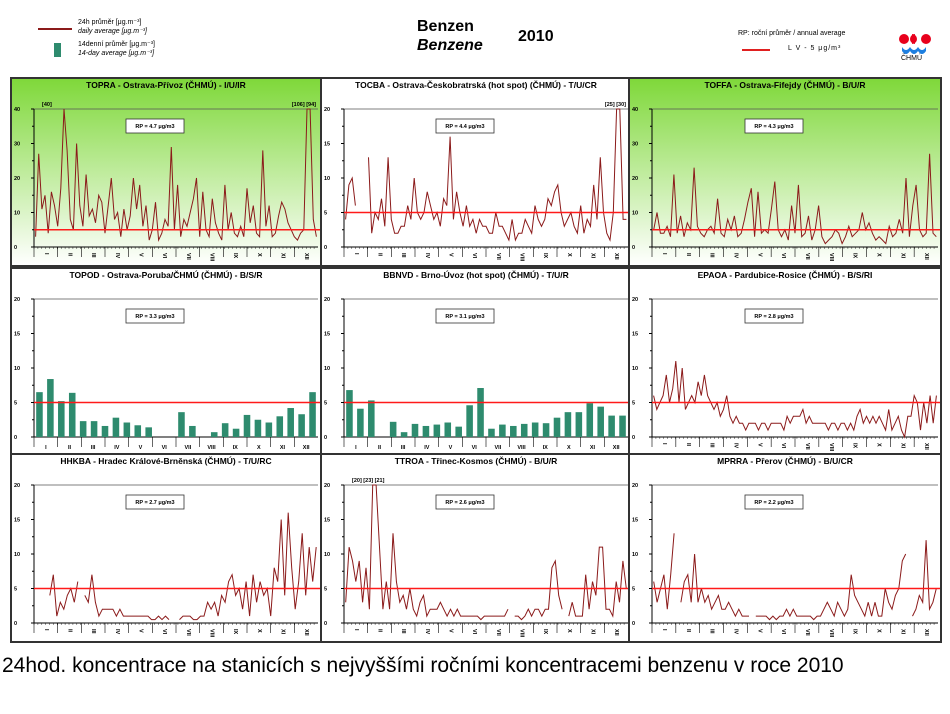 The height and width of the screenshot is (714, 950). I want to click on panel-title: TOPRA - Ostrava-Přívoz (ČHMÚ) - I/U/IR, so click(166, 85).